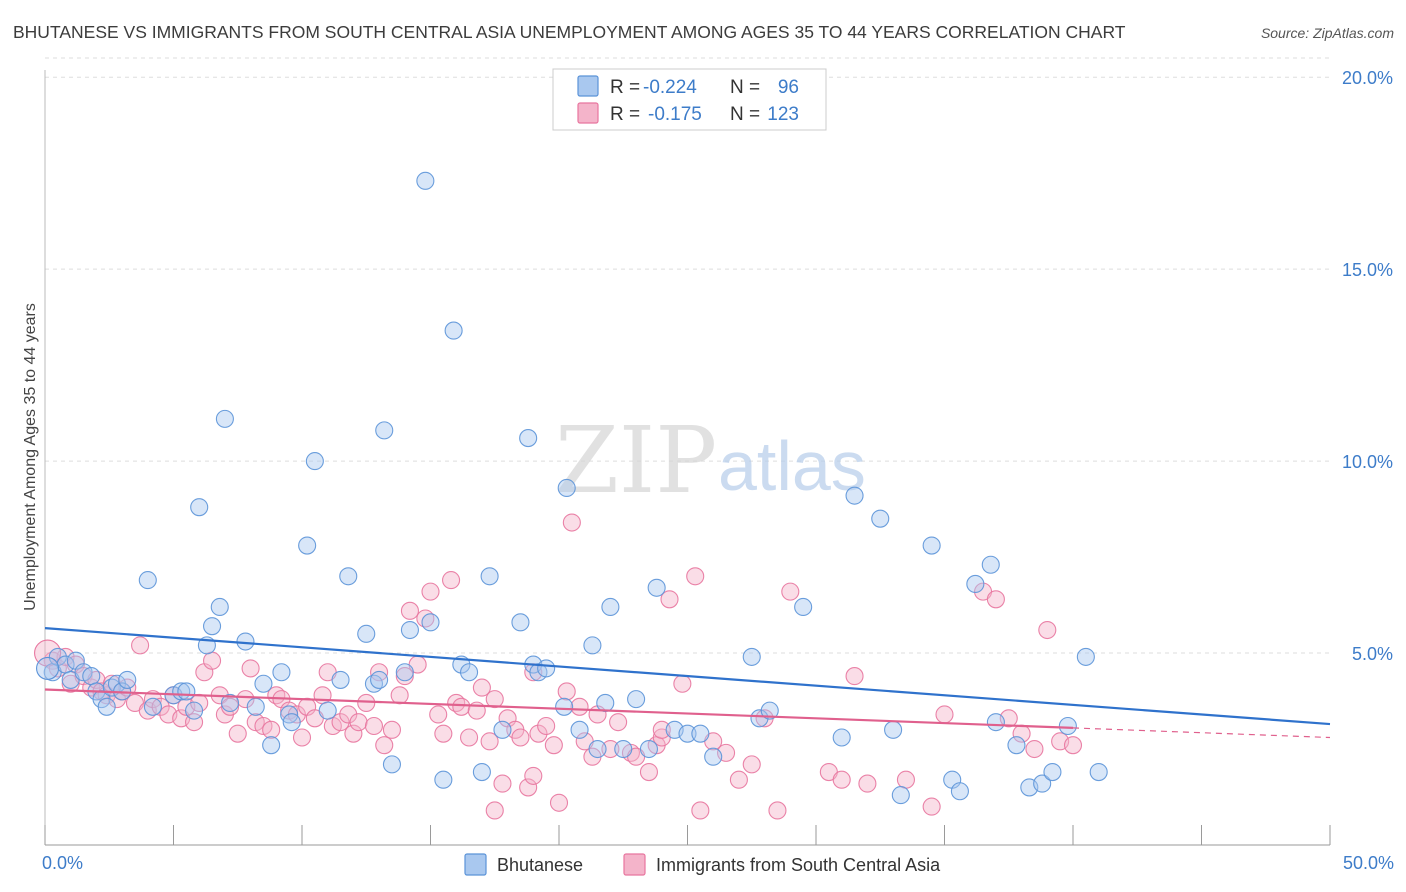 This screenshot has height=892, width=1406. I want to click on y-tick-label: 15.0%, so click(1367, 270).